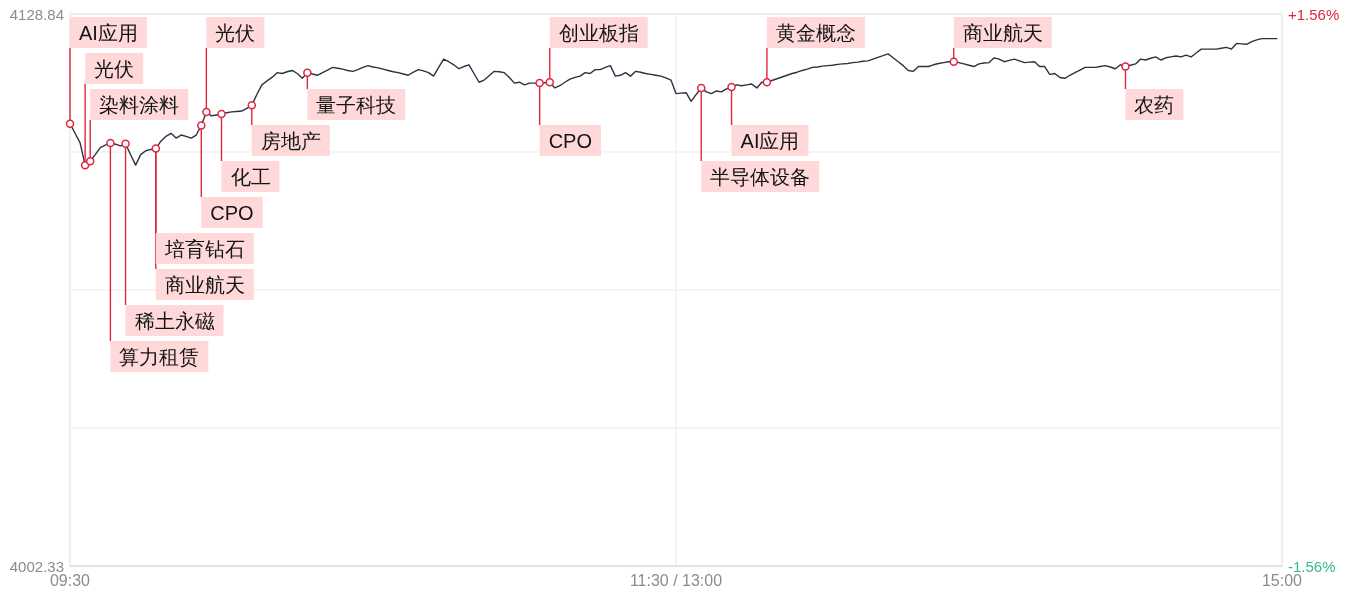 This screenshot has width=1350, height=608. What do you see at coordinates (139, 104) in the screenshot?
I see `value-label: 染料涂料` at bounding box center [139, 104].